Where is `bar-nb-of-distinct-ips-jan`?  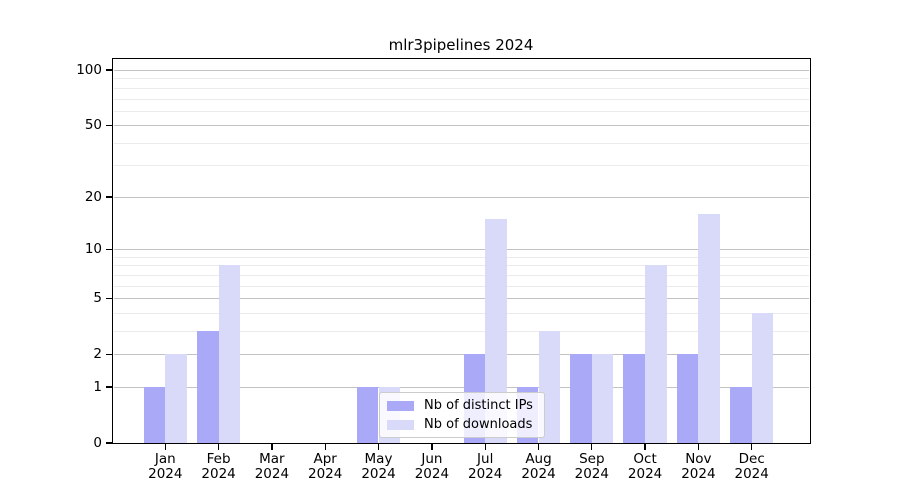
bar-nb-of-distinct-ips-jan is located at coordinates (154, 415).